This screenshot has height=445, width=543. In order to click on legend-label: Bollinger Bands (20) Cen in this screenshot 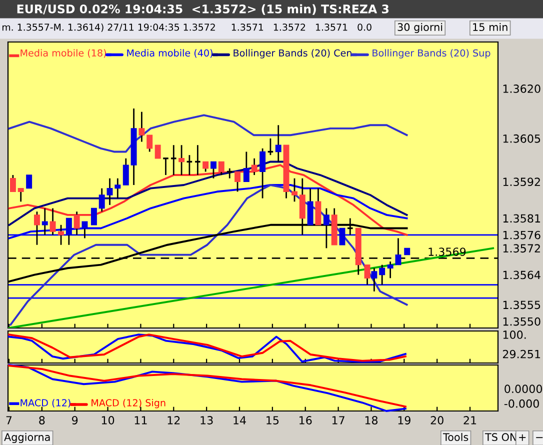, I will do `click(293, 53)`.